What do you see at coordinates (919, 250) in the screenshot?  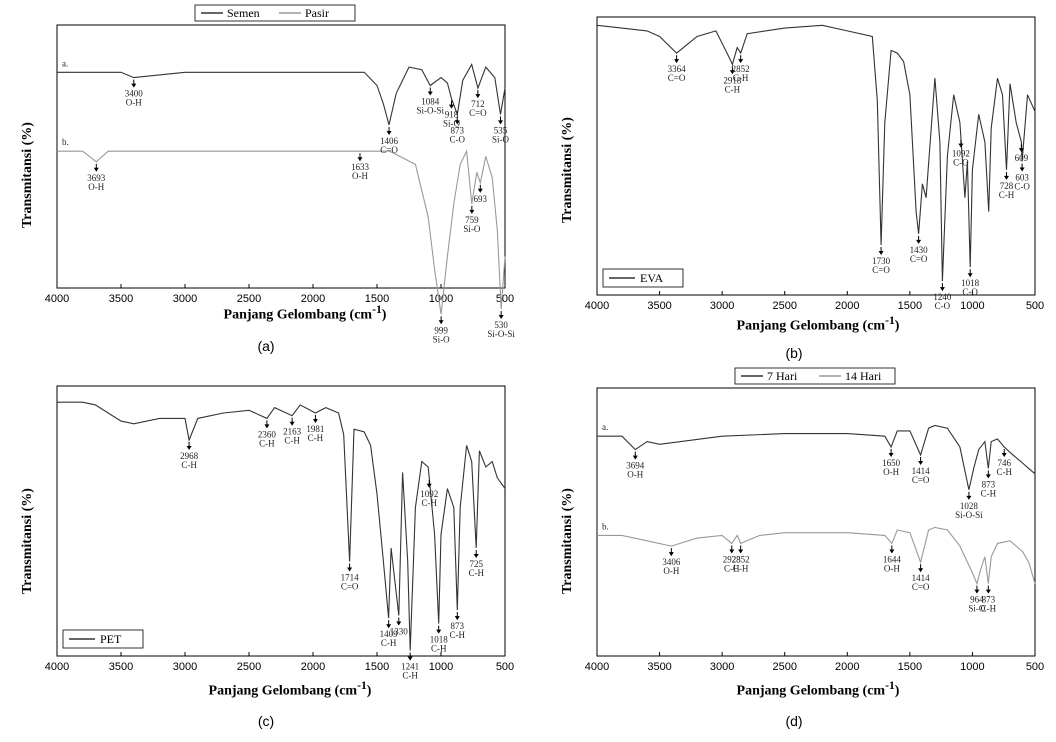 I see `annotation-label: 1430` at bounding box center [919, 250].